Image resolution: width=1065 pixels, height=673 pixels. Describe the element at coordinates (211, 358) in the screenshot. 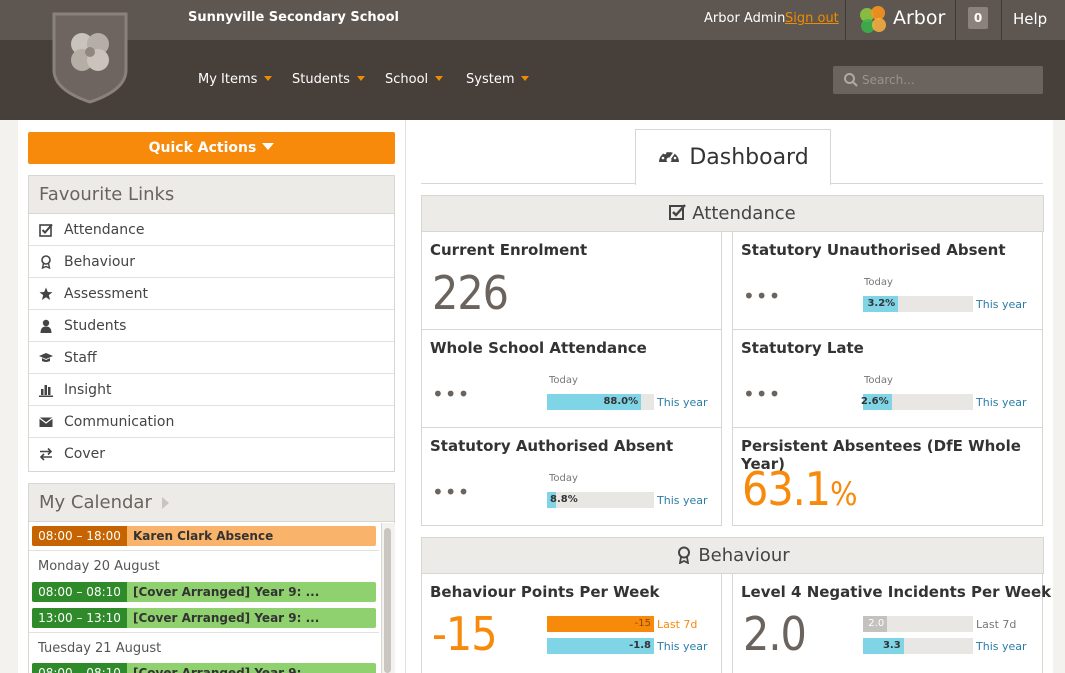

I see `link-staff: Staff` at that location.